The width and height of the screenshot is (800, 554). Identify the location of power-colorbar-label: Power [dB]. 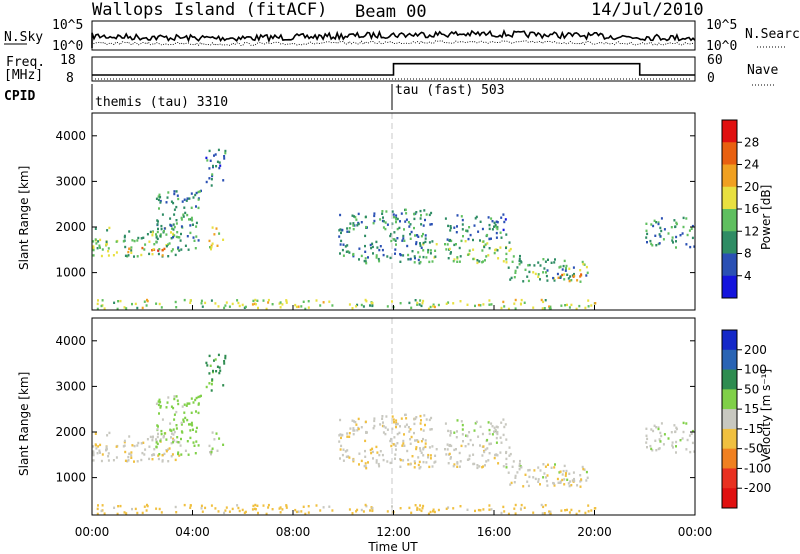
(766, 217).